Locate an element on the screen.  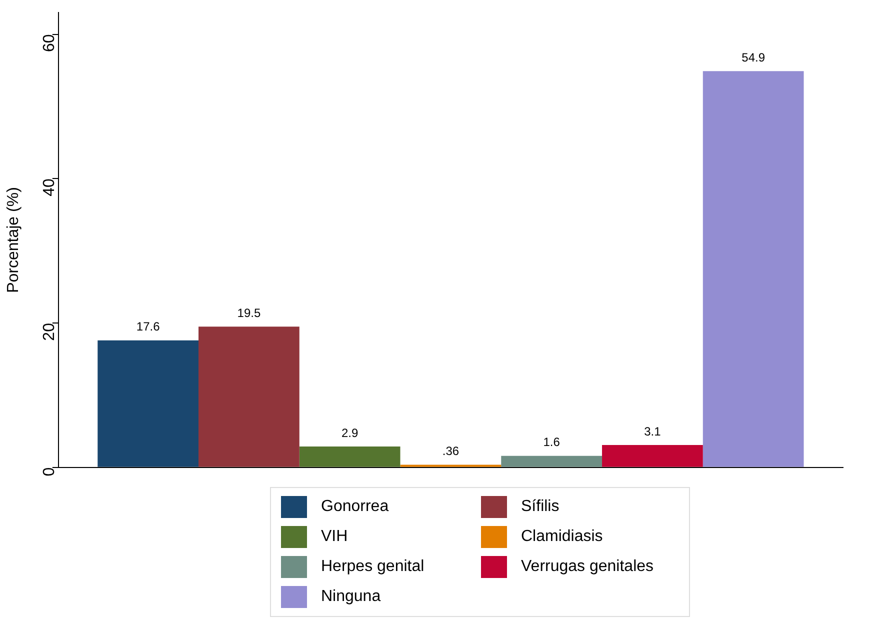
legend-label: VIH is located at coordinates (334, 537).